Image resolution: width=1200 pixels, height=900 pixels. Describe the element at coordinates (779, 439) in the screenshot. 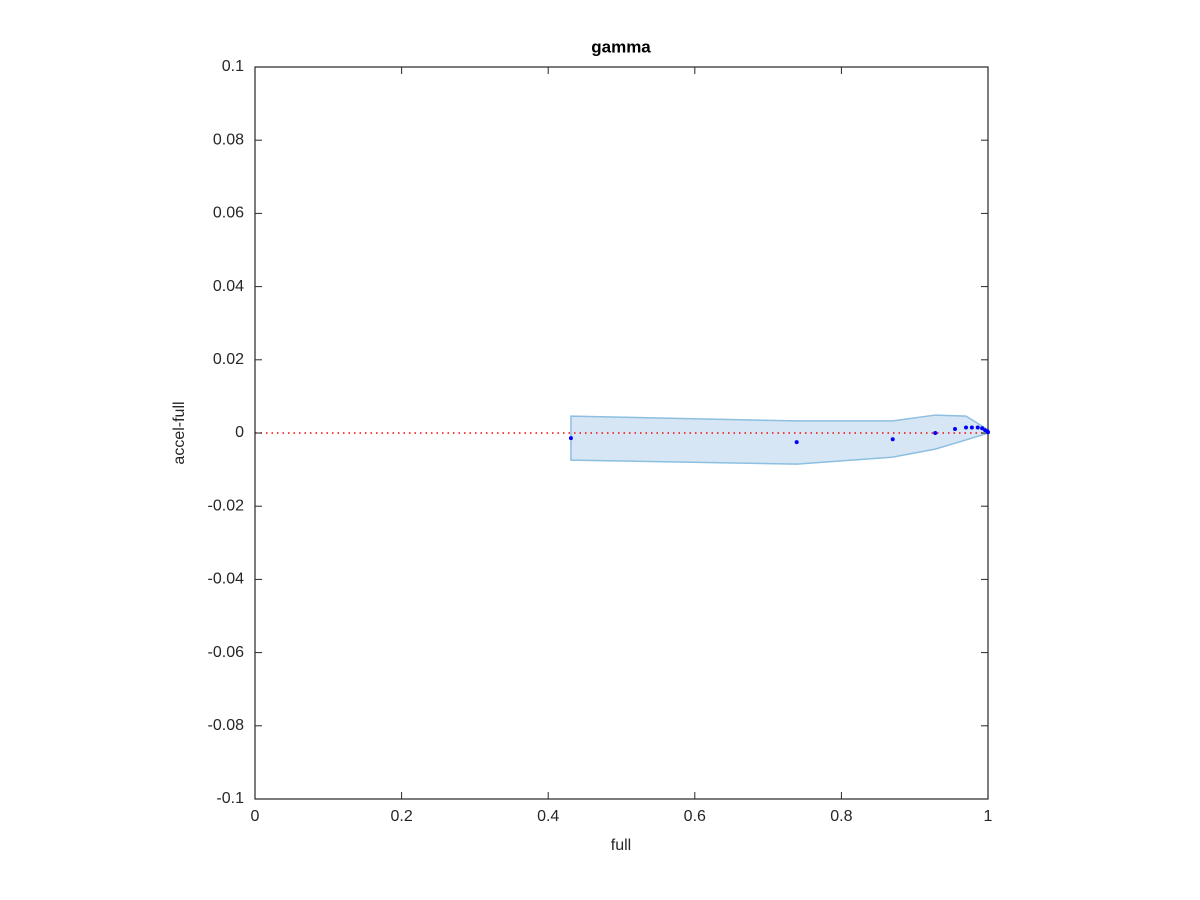

I see `confidence-band` at that location.